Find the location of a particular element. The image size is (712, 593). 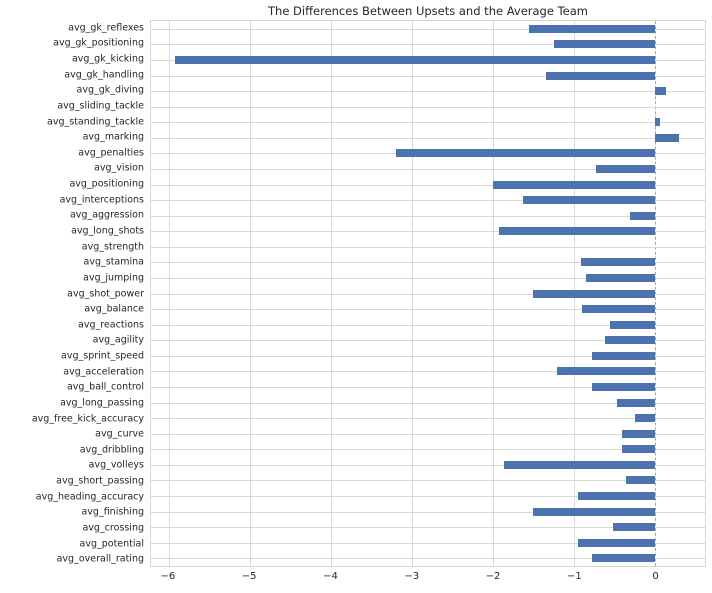

bar-avg_shot_power is located at coordinates (594, 293).